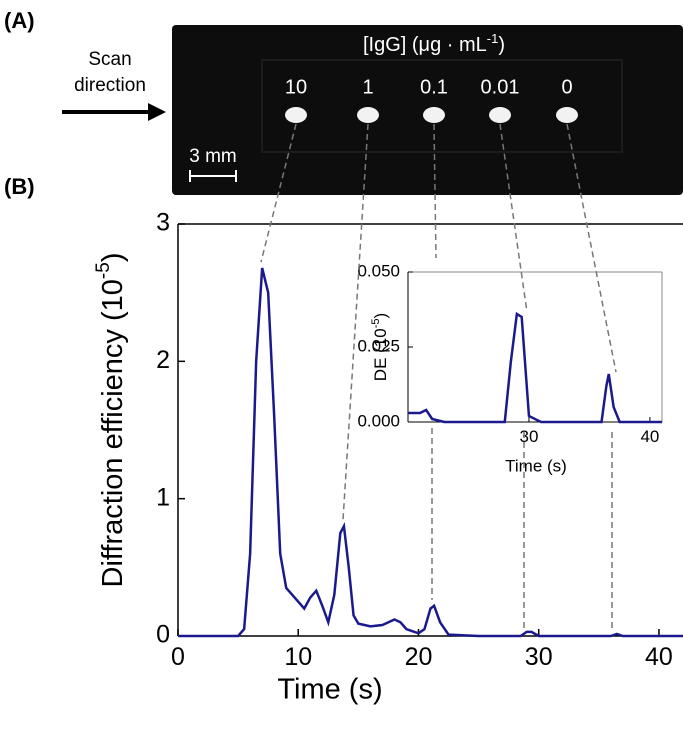 This screenshot has height=742, width=683. I want to click on inset-y-axis-title: DE (10-5), so click(380, 347).